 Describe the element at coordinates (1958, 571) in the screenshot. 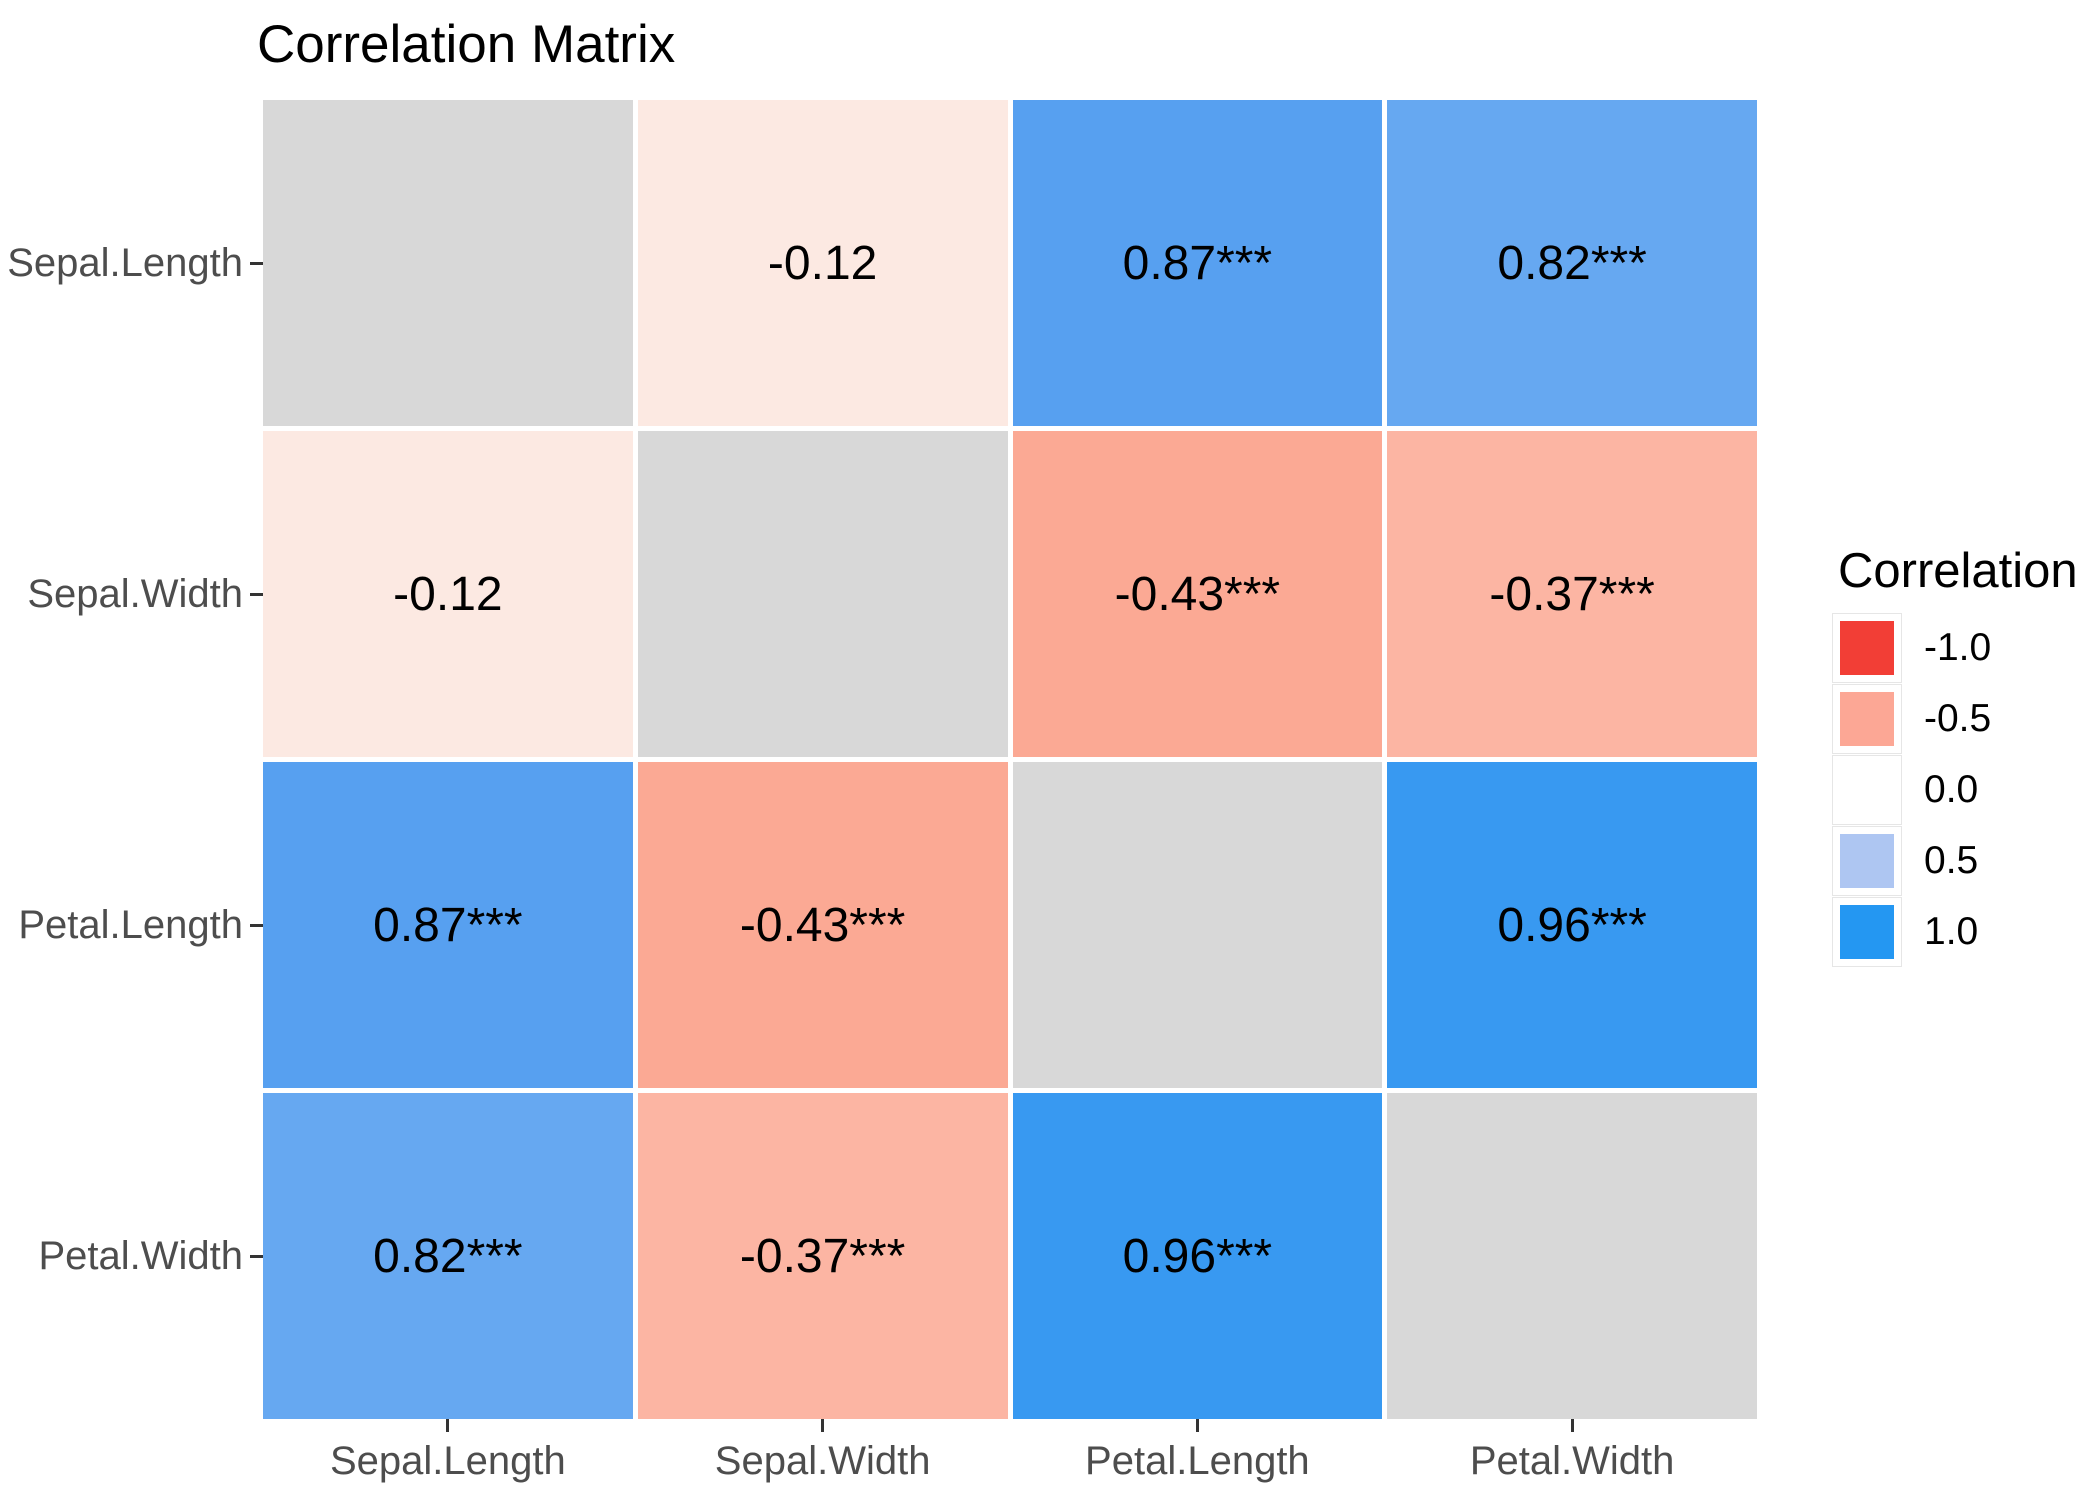

I see `legend-title: Correlation` at that location.